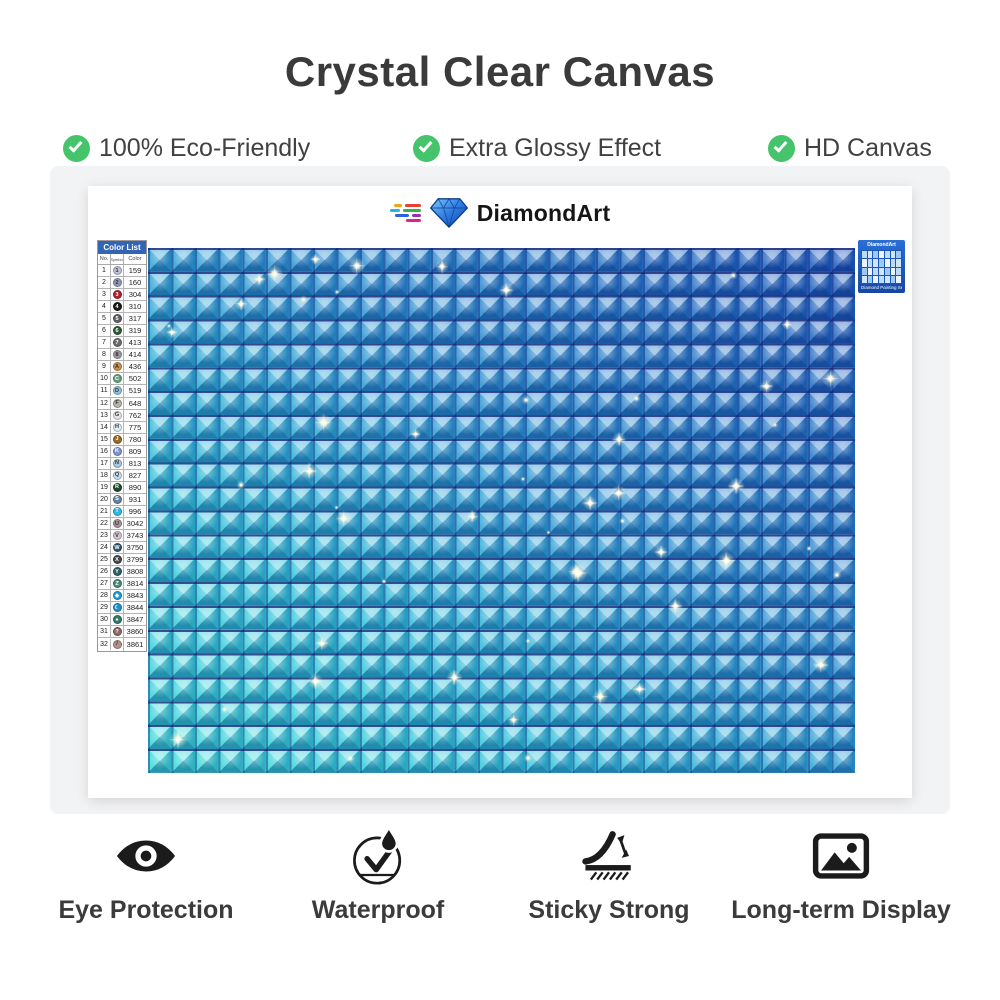 The width and height of the screenshot is (1000, 1000). I want to click on color-row: 11 D 519, so click(122, 391).